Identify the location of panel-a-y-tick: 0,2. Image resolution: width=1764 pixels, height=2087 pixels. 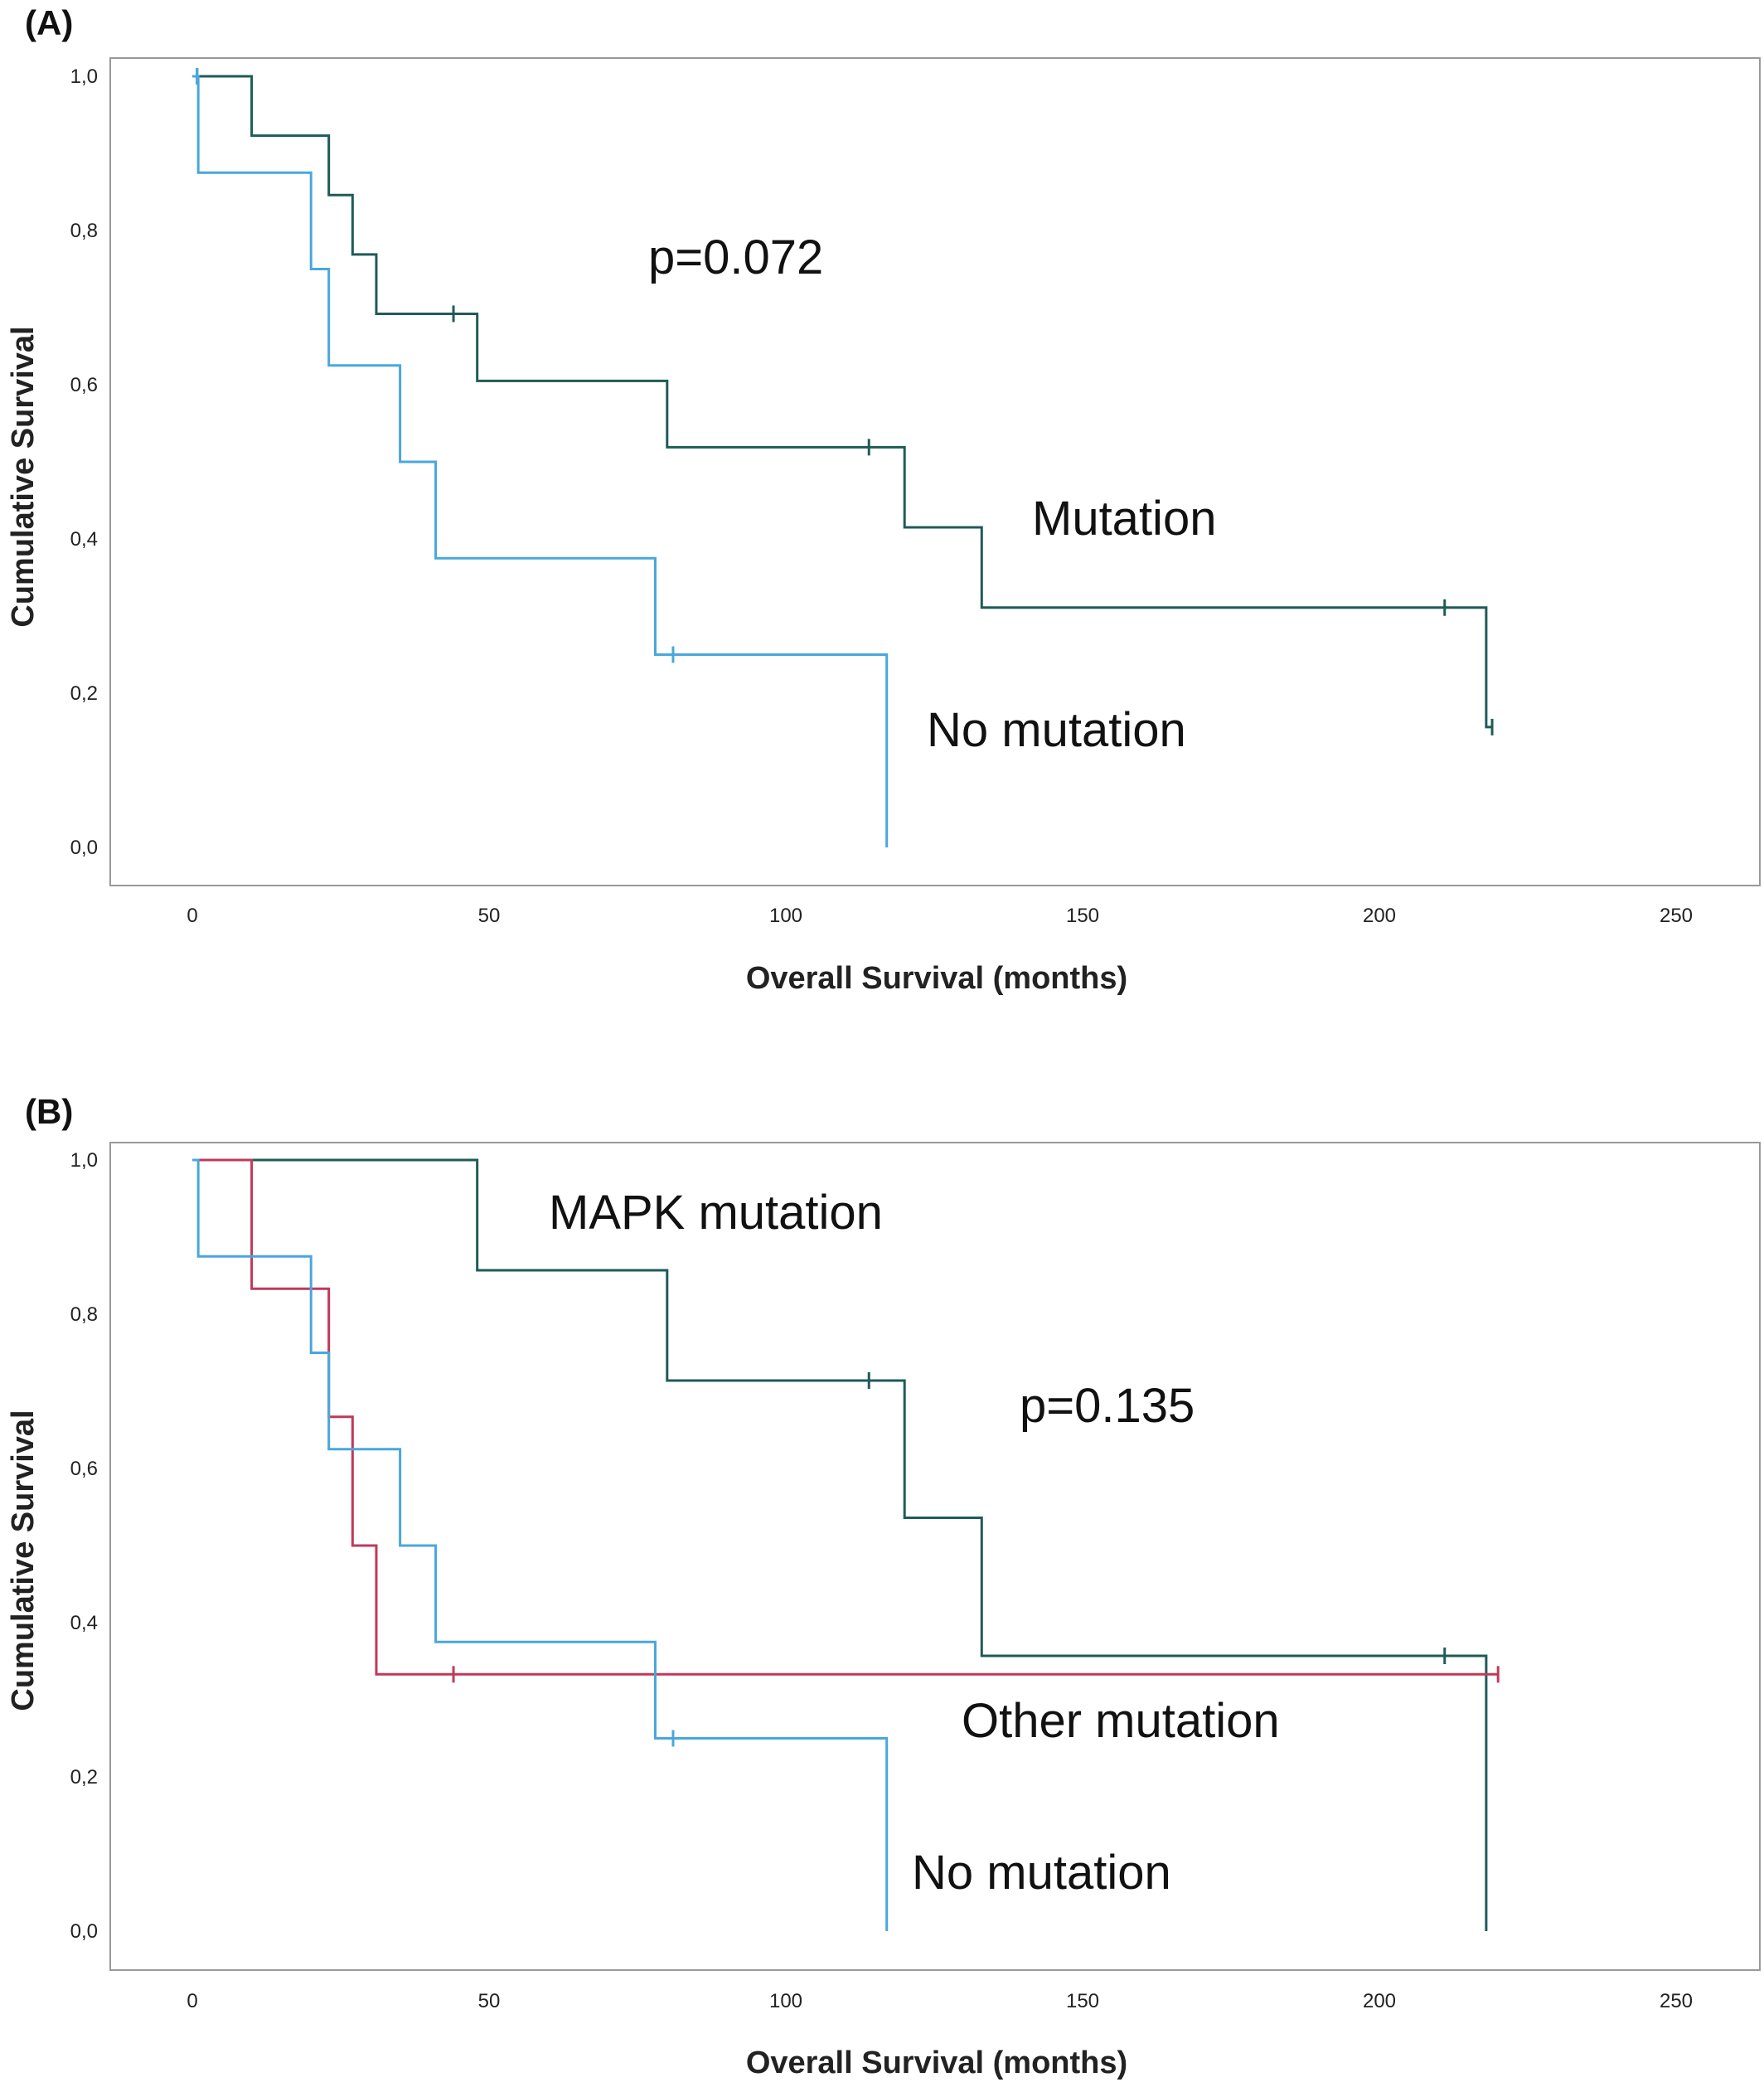
(84, 693).